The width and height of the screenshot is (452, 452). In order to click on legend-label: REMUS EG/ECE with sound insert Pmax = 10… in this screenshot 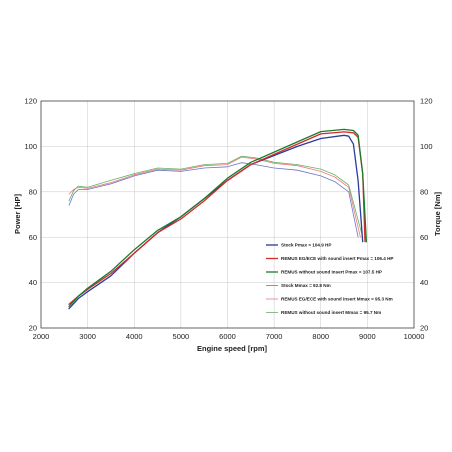, I will do `click(337, 258)`.